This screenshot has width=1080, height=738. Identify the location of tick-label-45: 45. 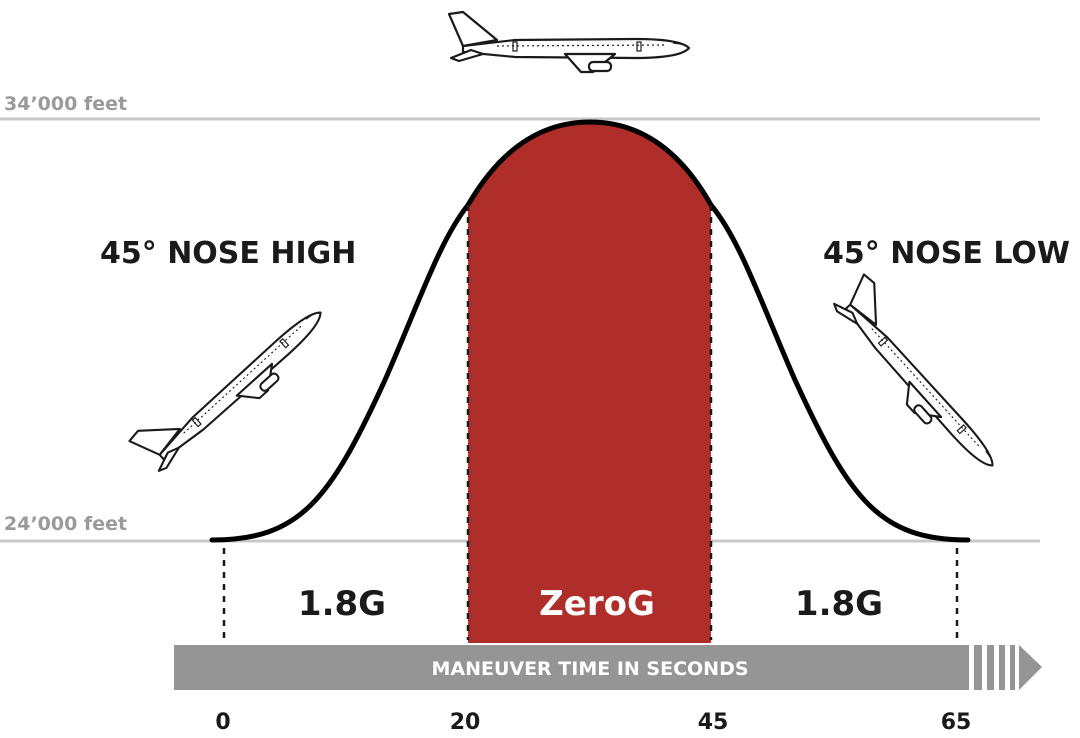
(713, 722).